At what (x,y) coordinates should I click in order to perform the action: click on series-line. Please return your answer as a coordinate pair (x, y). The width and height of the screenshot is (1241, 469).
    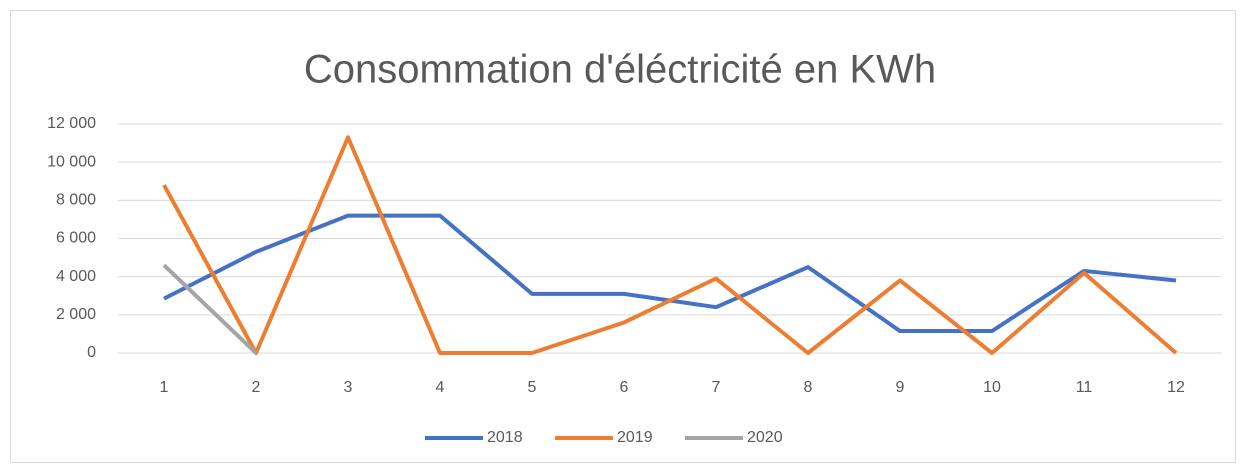
    Looking at the image, I should click on (210, 309).